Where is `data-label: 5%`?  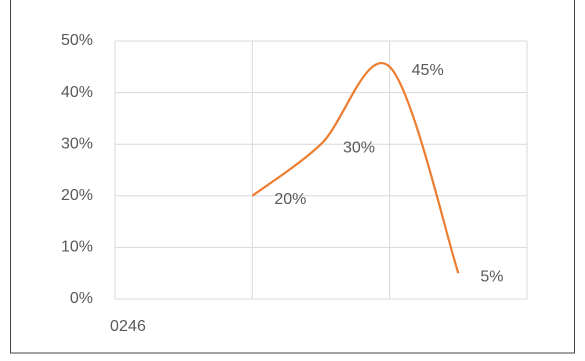 data-label: 5% is located at coordinates (491, 276).